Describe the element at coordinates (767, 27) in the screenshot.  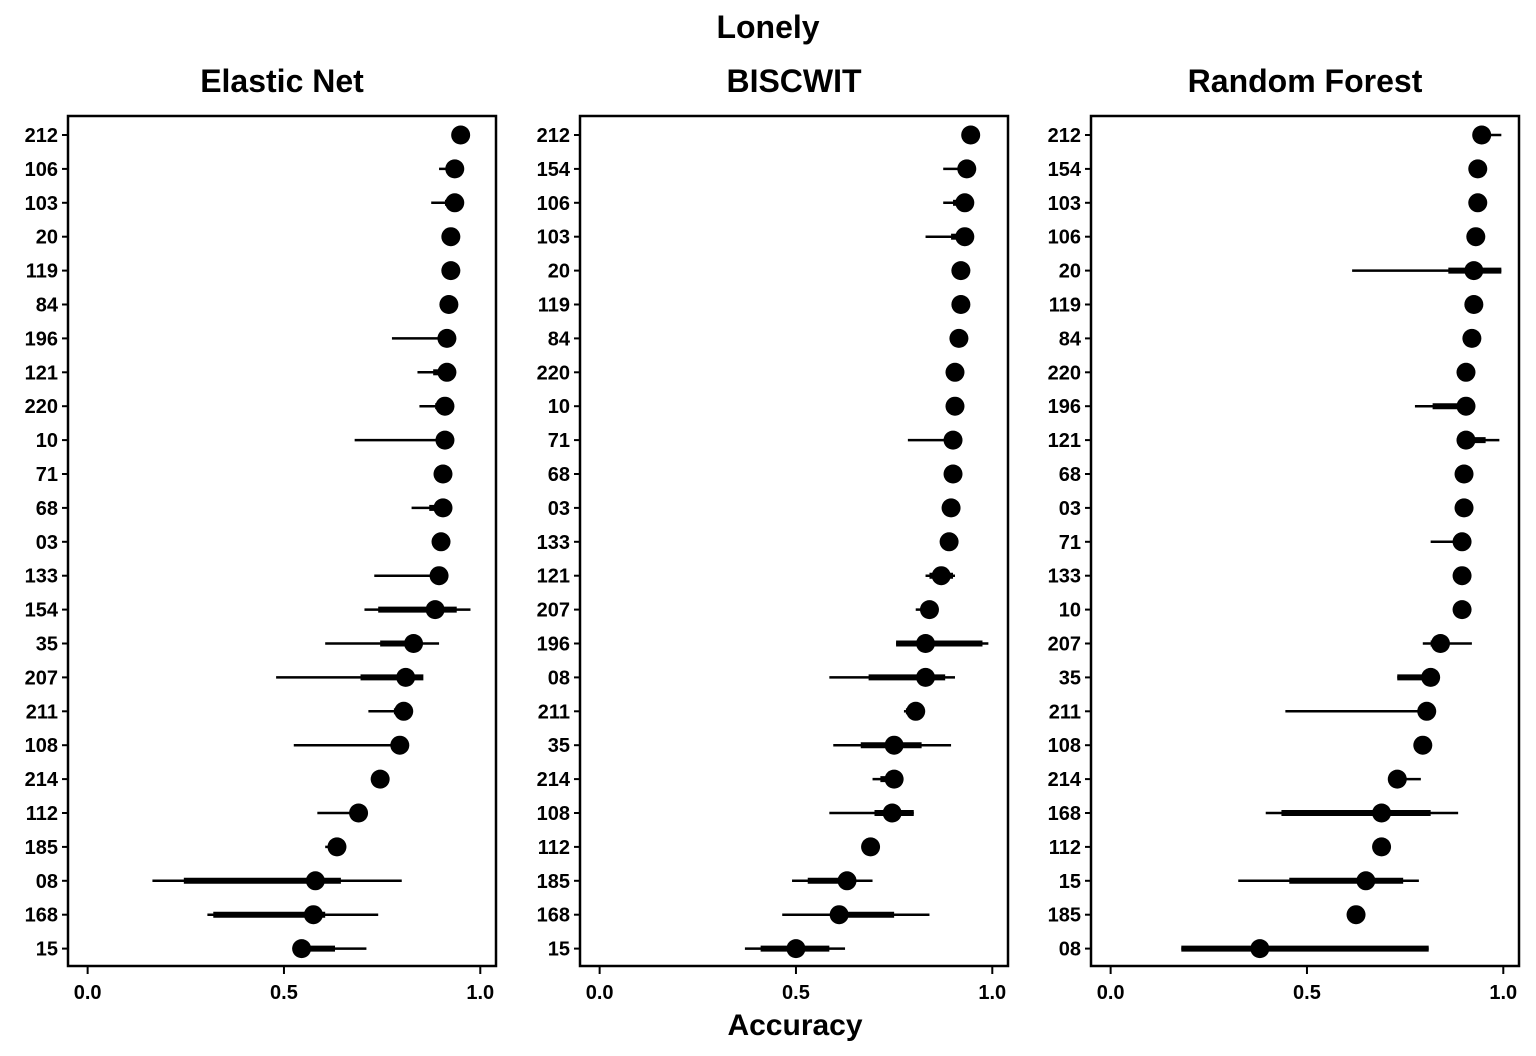
I see `figure-title: Lonely` at that location.